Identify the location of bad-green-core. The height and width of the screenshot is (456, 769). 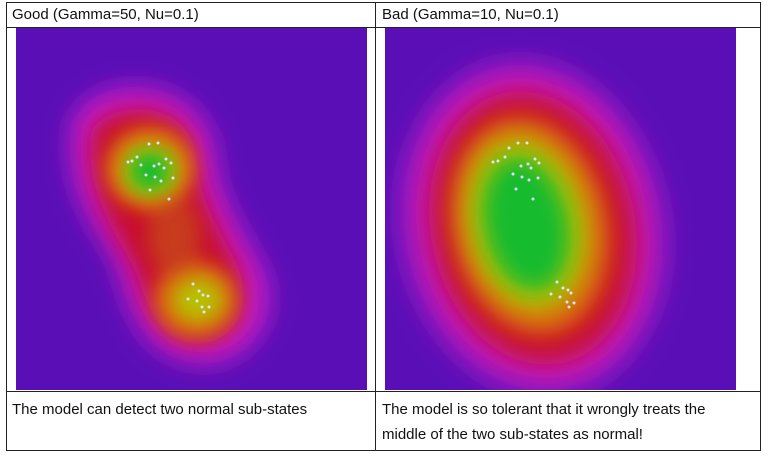
(526, 224).